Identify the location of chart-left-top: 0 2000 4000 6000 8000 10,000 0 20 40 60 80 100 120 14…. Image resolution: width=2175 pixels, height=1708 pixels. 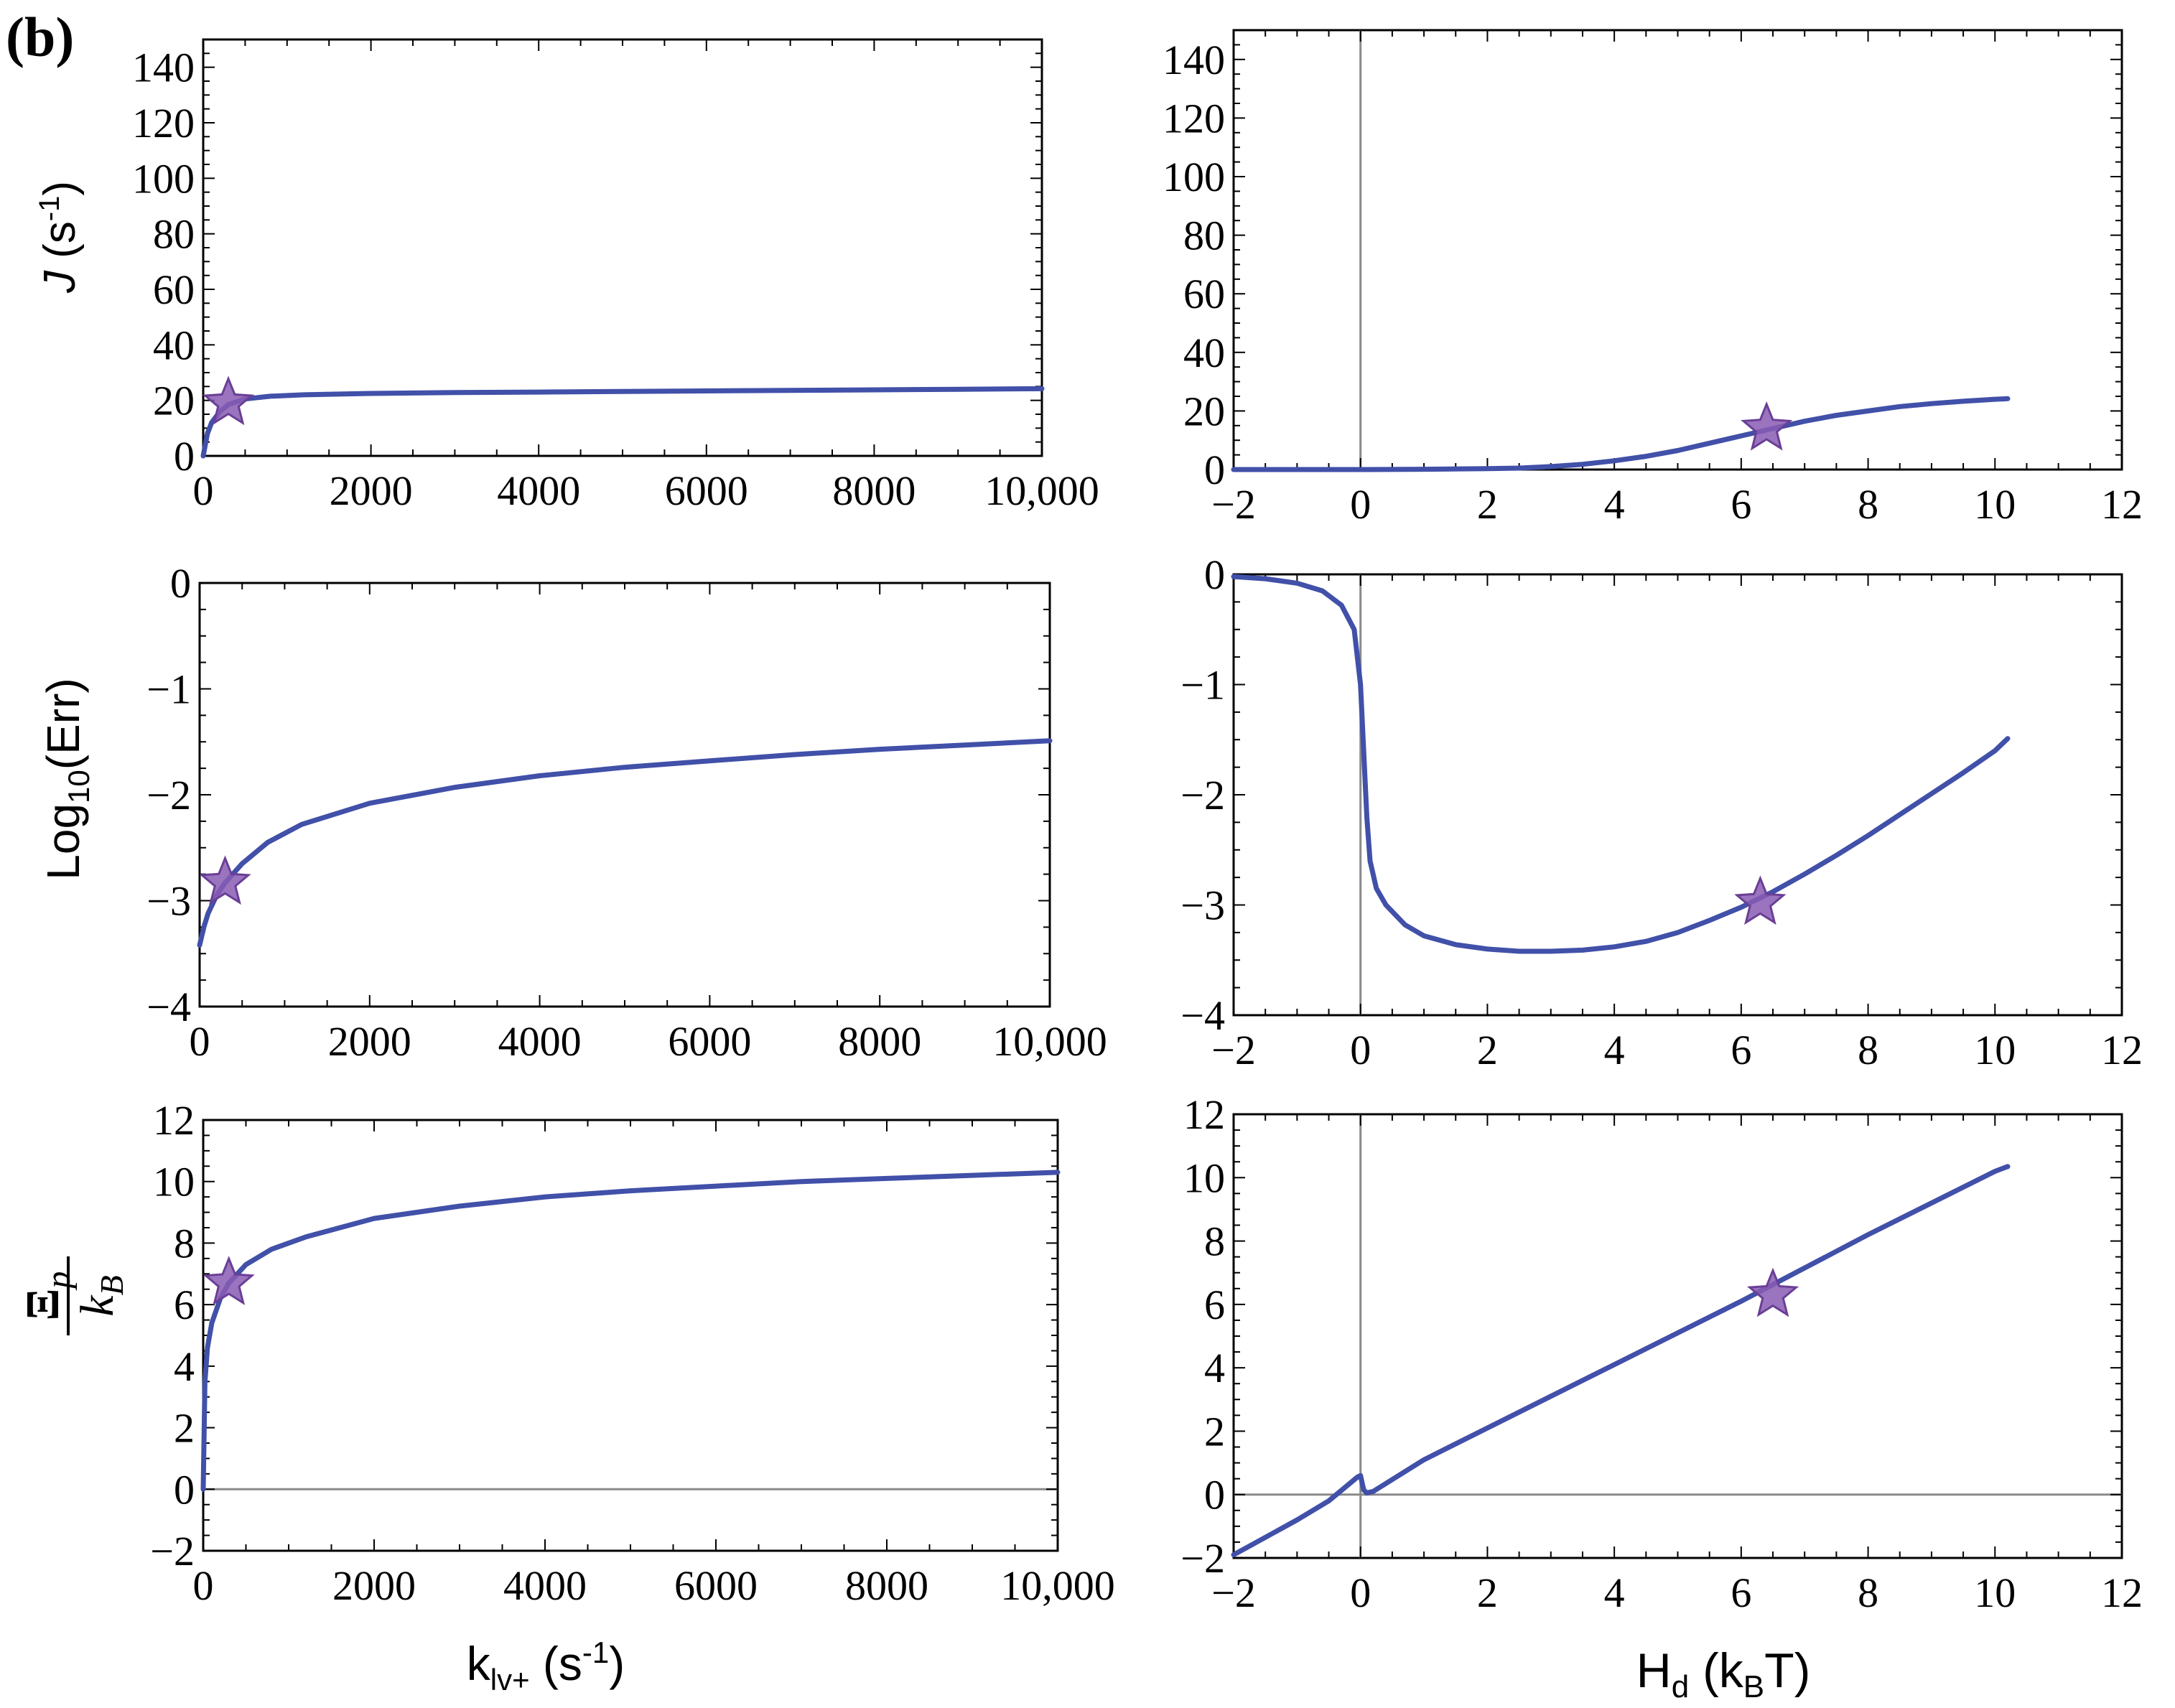
(615, 276).